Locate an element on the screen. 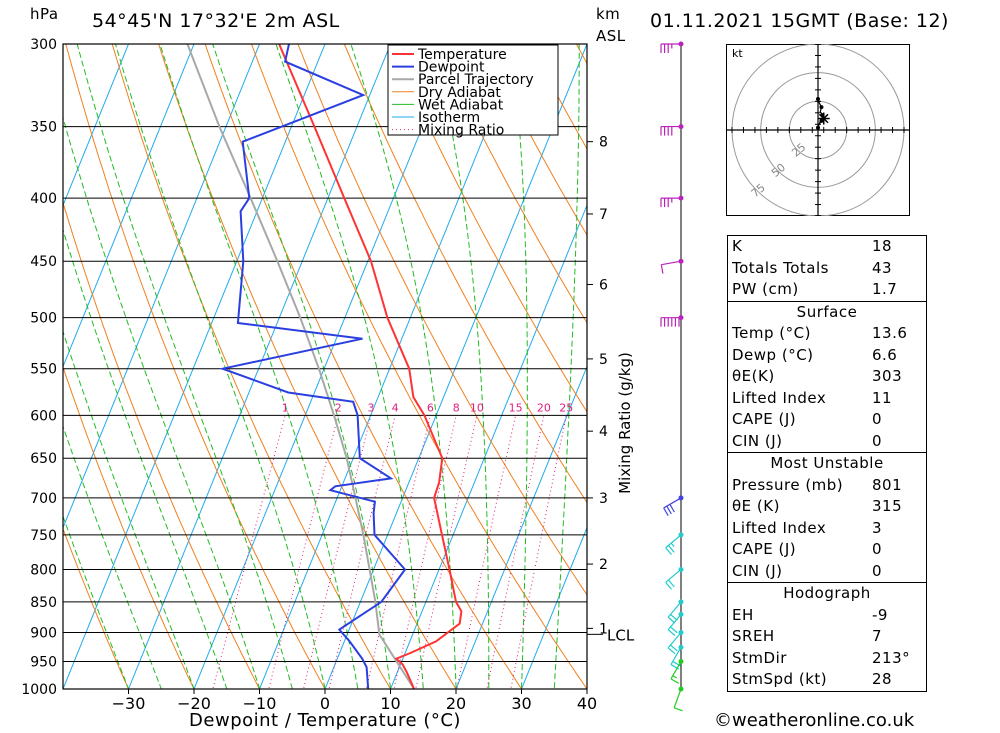  stat-value: 43 is located at coordinates (882, 267).